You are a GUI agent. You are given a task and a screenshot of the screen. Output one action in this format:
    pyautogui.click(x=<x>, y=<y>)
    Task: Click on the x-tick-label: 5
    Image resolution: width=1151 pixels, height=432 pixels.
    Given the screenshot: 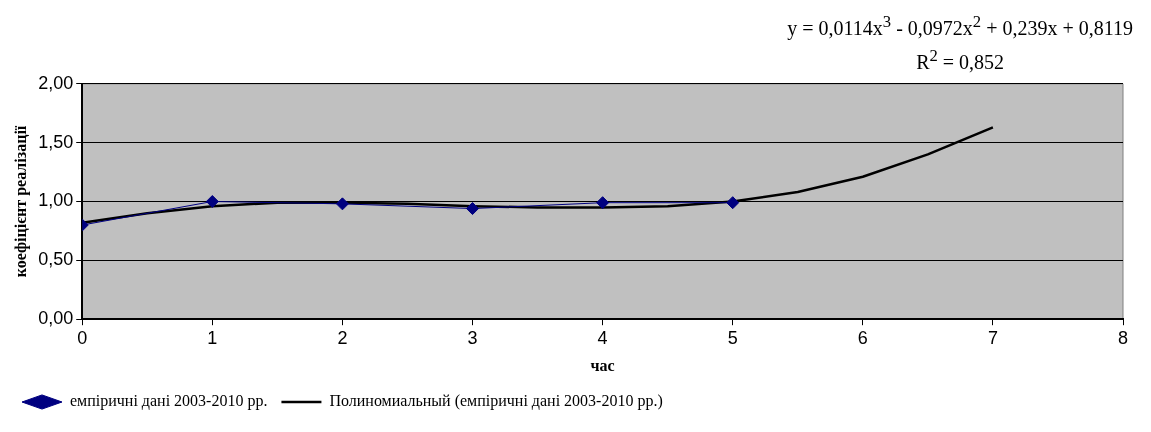 What is the action you would take?
    pyautogui.click(x=732, y=337)
    